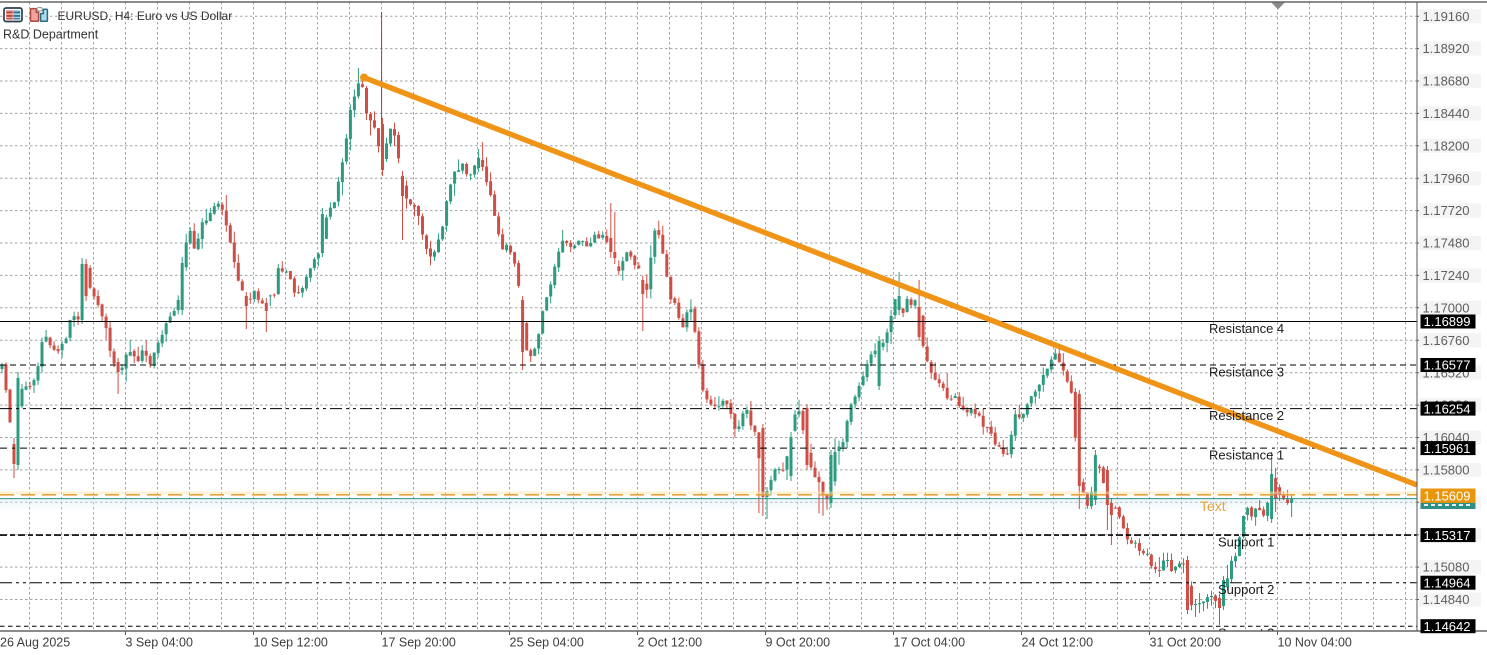 This screenshot has height=655, width=1487. Describe the element at coordinates (1446, 178) in the screenshot. I see `svg-text: 1.17960` at that location.